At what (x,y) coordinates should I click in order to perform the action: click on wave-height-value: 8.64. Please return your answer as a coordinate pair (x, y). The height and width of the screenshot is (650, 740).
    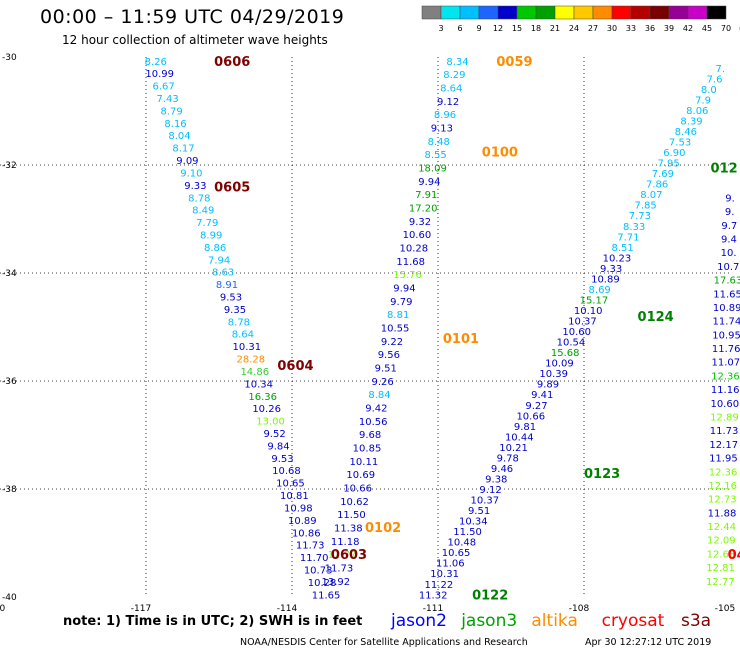
    Looking at the image, I should click on (451, 88).